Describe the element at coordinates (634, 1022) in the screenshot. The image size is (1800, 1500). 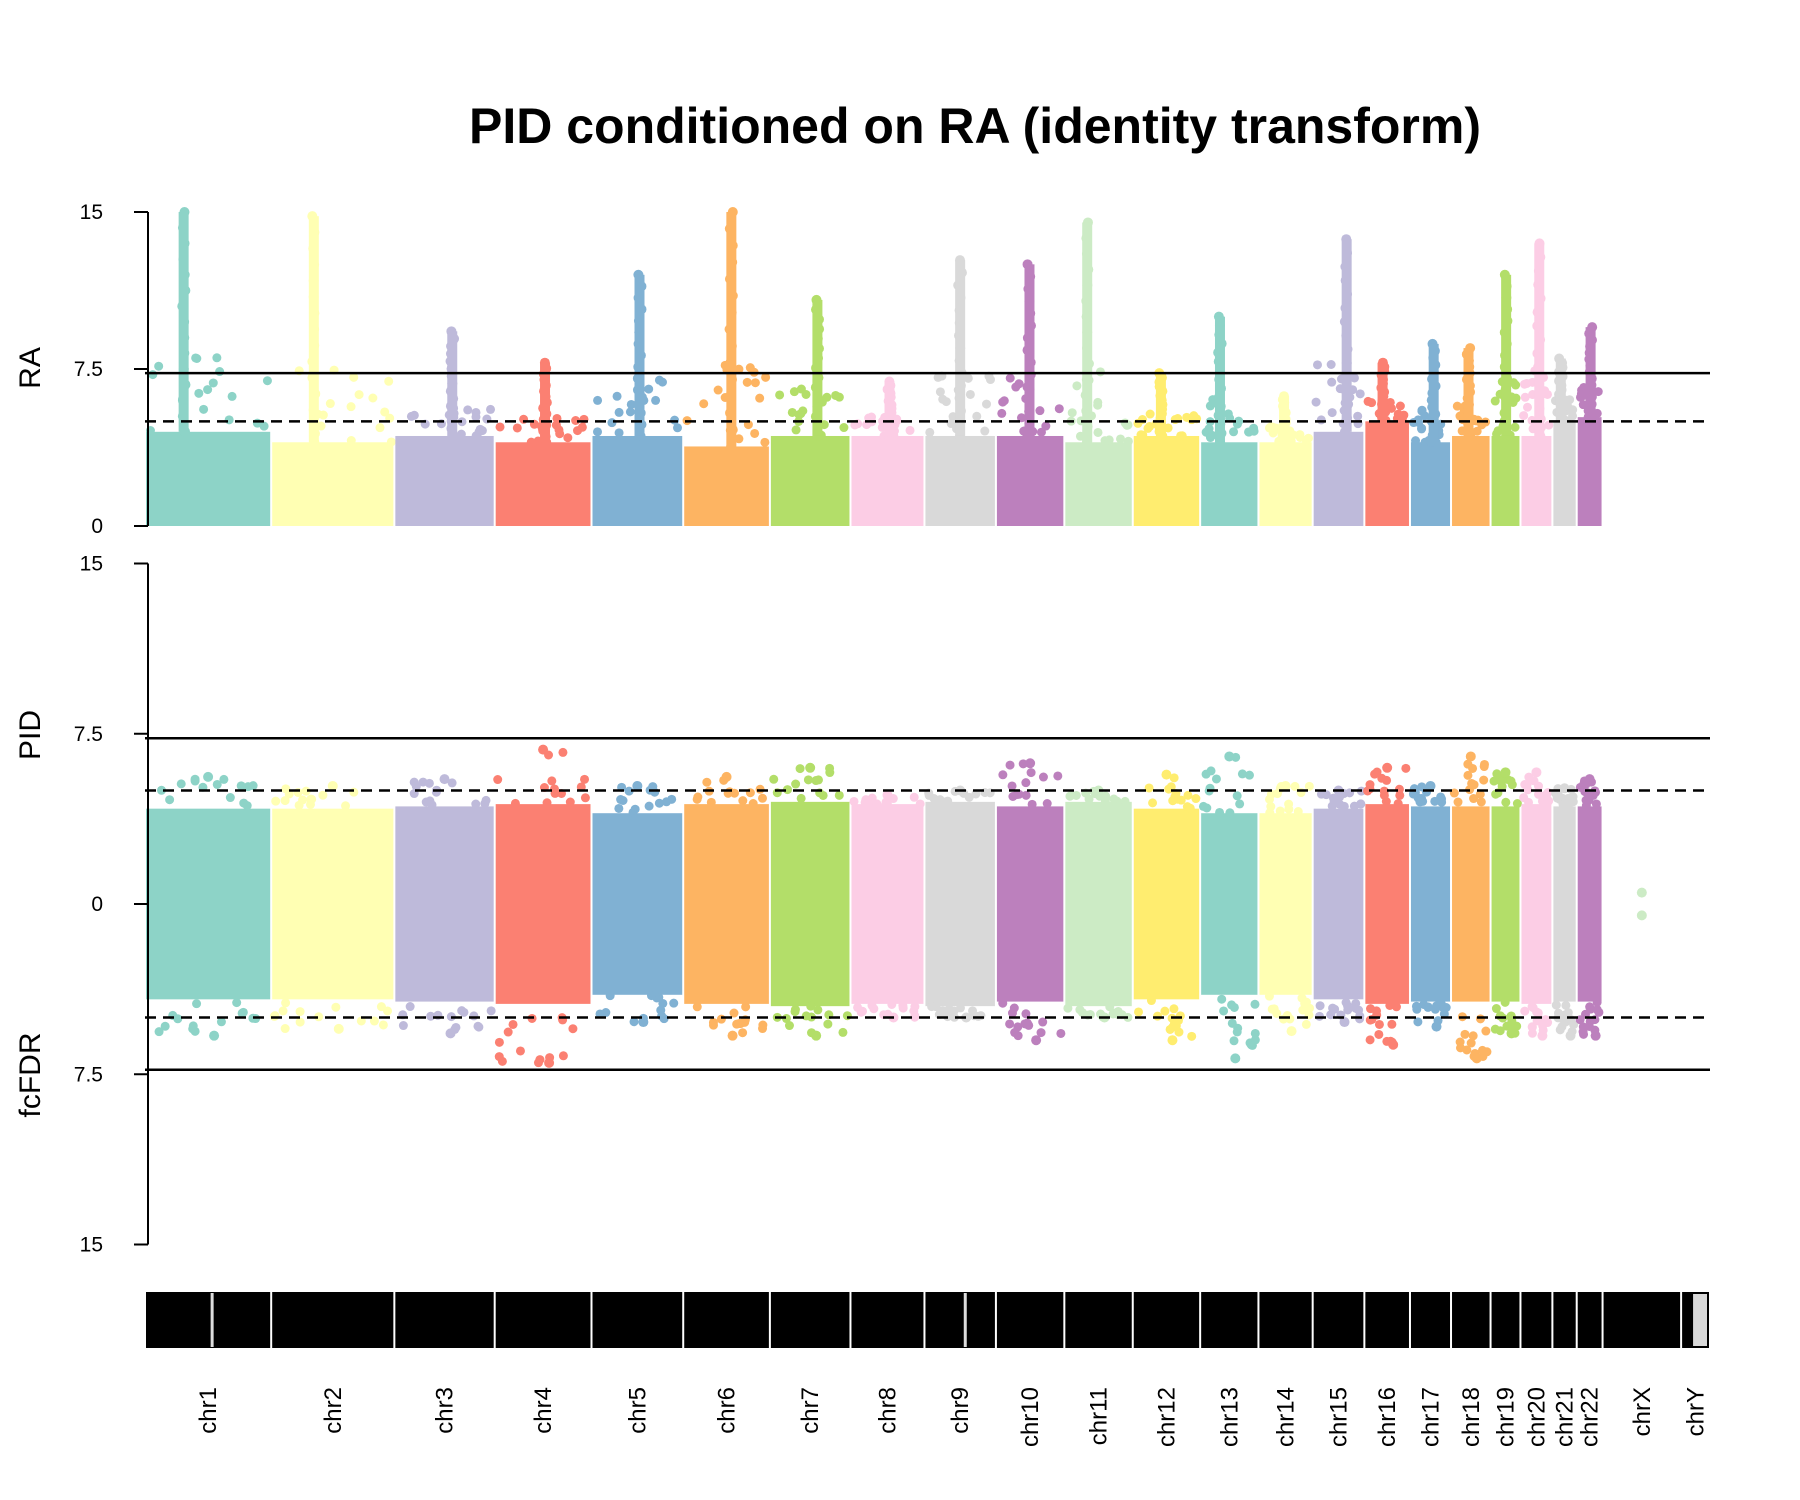
I see `pid-point-chr5` at that location.